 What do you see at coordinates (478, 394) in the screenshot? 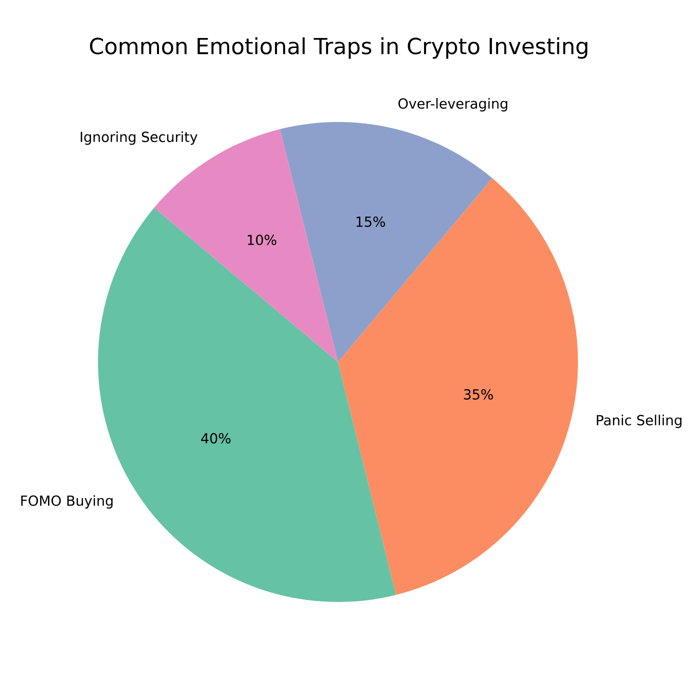
I see `data-label: 35%` at bounding box center [478, 394].